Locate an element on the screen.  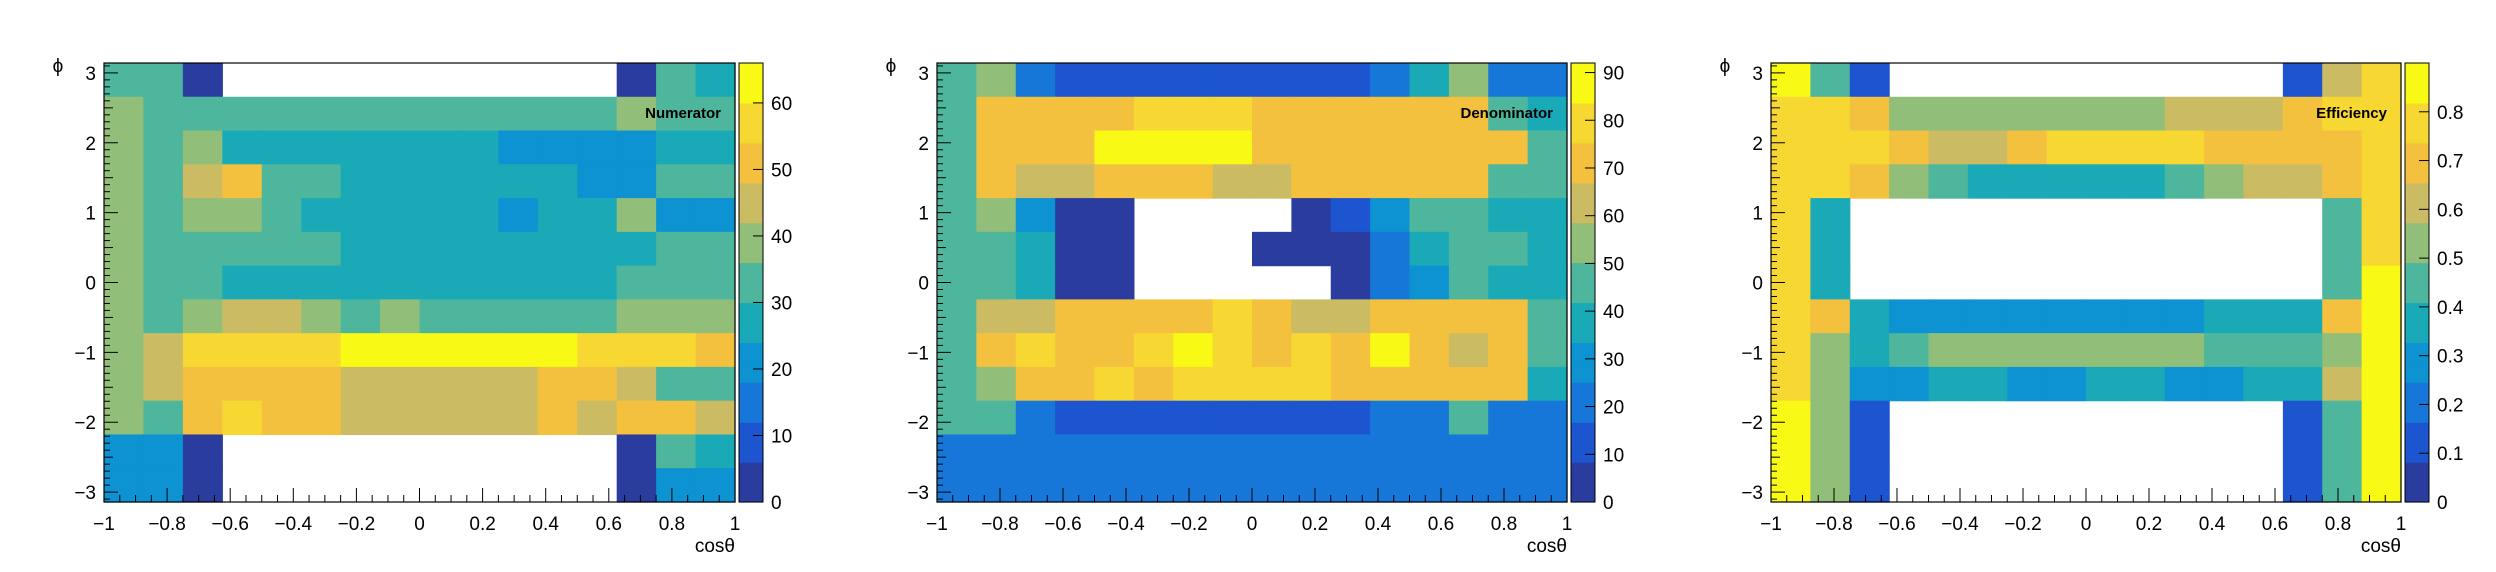
y-tick-label: 2 is located at coordinates (1757, 144).